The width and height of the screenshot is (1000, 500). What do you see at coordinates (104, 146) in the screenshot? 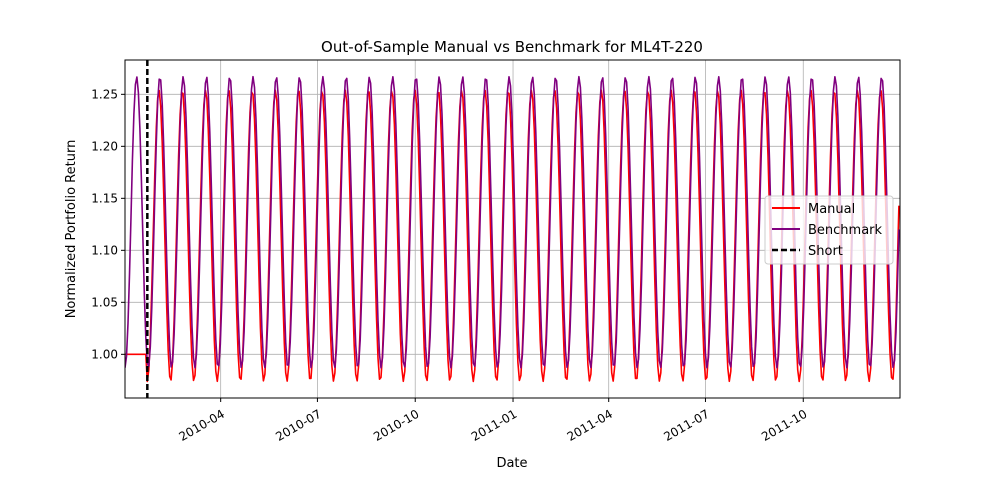
I see `y-tick-label: 1.20` at bounding box center [104, 146].